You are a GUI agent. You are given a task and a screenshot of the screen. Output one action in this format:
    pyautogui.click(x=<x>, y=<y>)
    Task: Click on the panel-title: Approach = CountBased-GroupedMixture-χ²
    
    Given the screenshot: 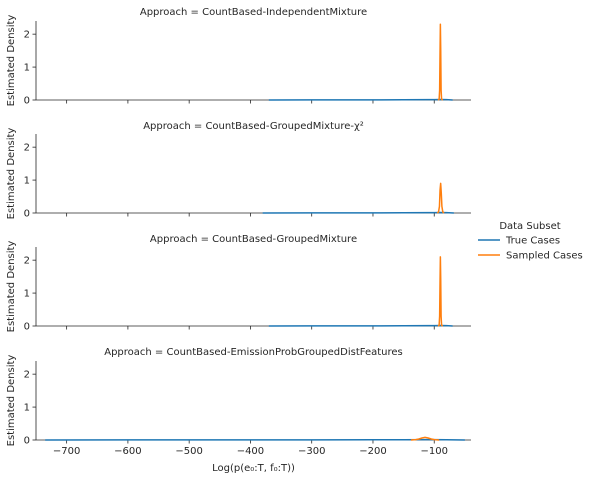 What is the action you would take?
    pyautogui.click(x=253, y=126)
    